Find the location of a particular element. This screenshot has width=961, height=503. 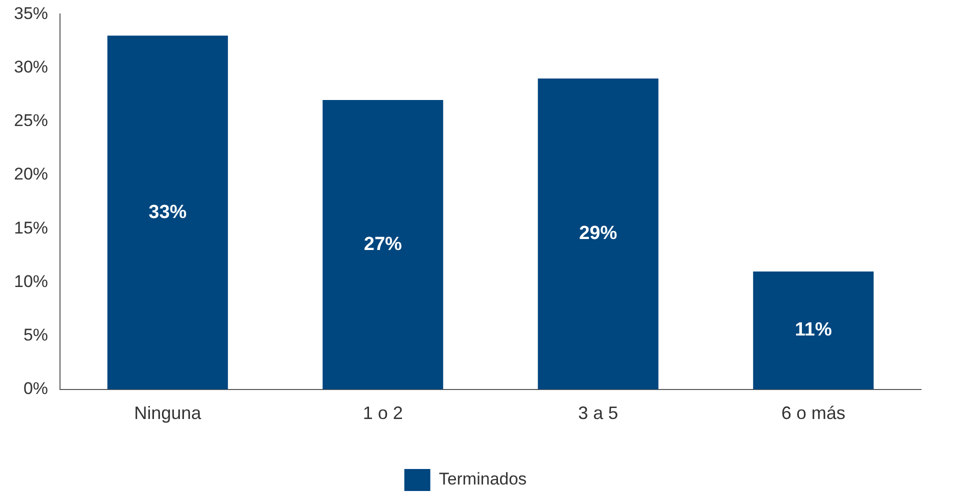

text: 11% is located at coordinates (813, 330).